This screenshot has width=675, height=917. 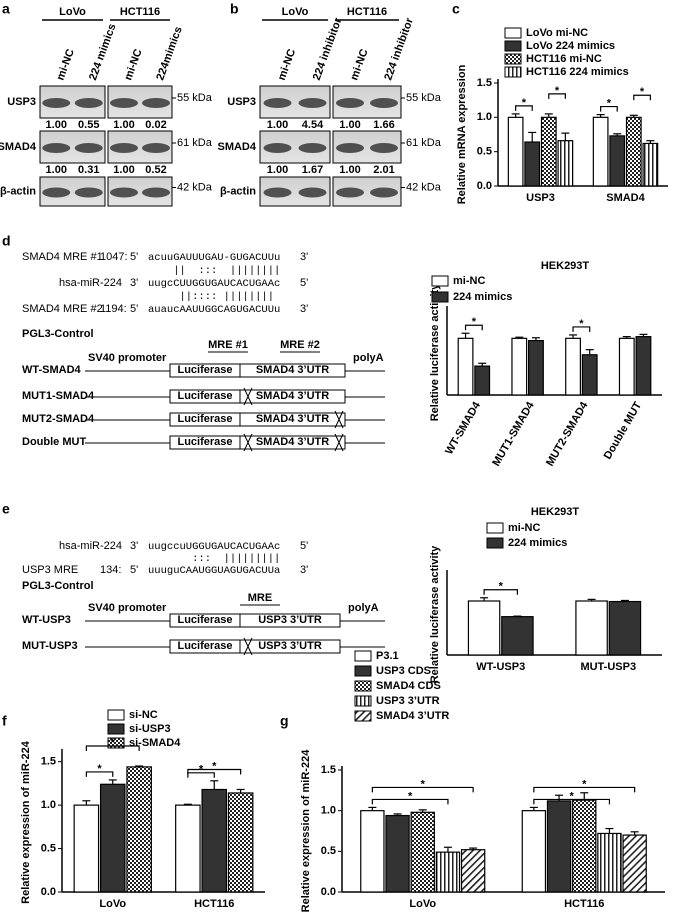 What do you see at coordinates (482, 297) in the screenshot?
I see `legend-label: 224 mimics` at bounding box center [482, 297].